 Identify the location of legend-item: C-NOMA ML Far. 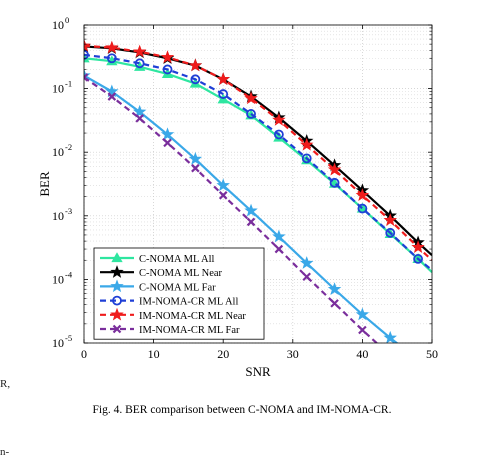
(158, 286).